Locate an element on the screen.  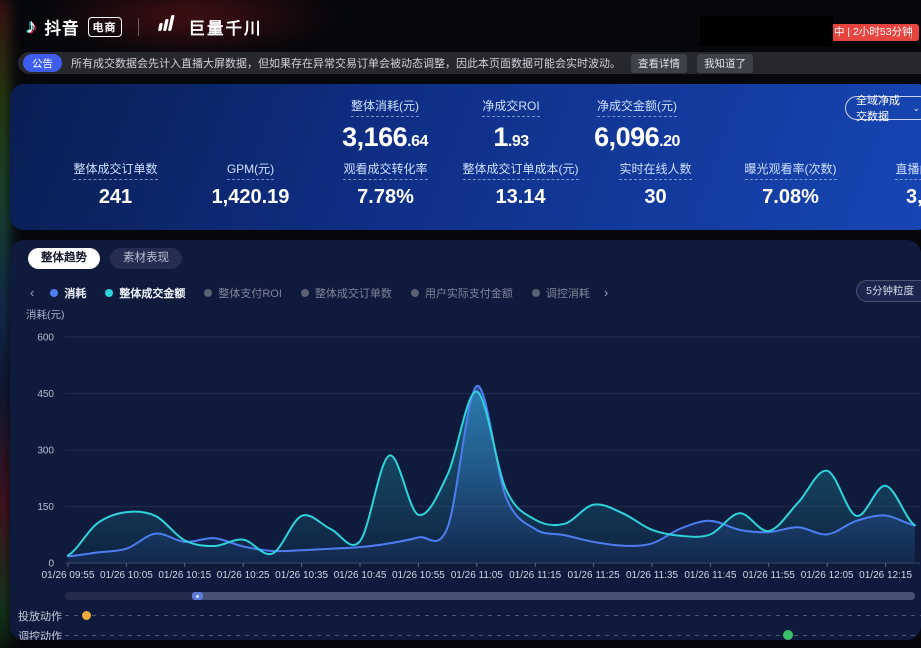
svg-text: 01/26 11:45 is located at coordinates (710, 575).